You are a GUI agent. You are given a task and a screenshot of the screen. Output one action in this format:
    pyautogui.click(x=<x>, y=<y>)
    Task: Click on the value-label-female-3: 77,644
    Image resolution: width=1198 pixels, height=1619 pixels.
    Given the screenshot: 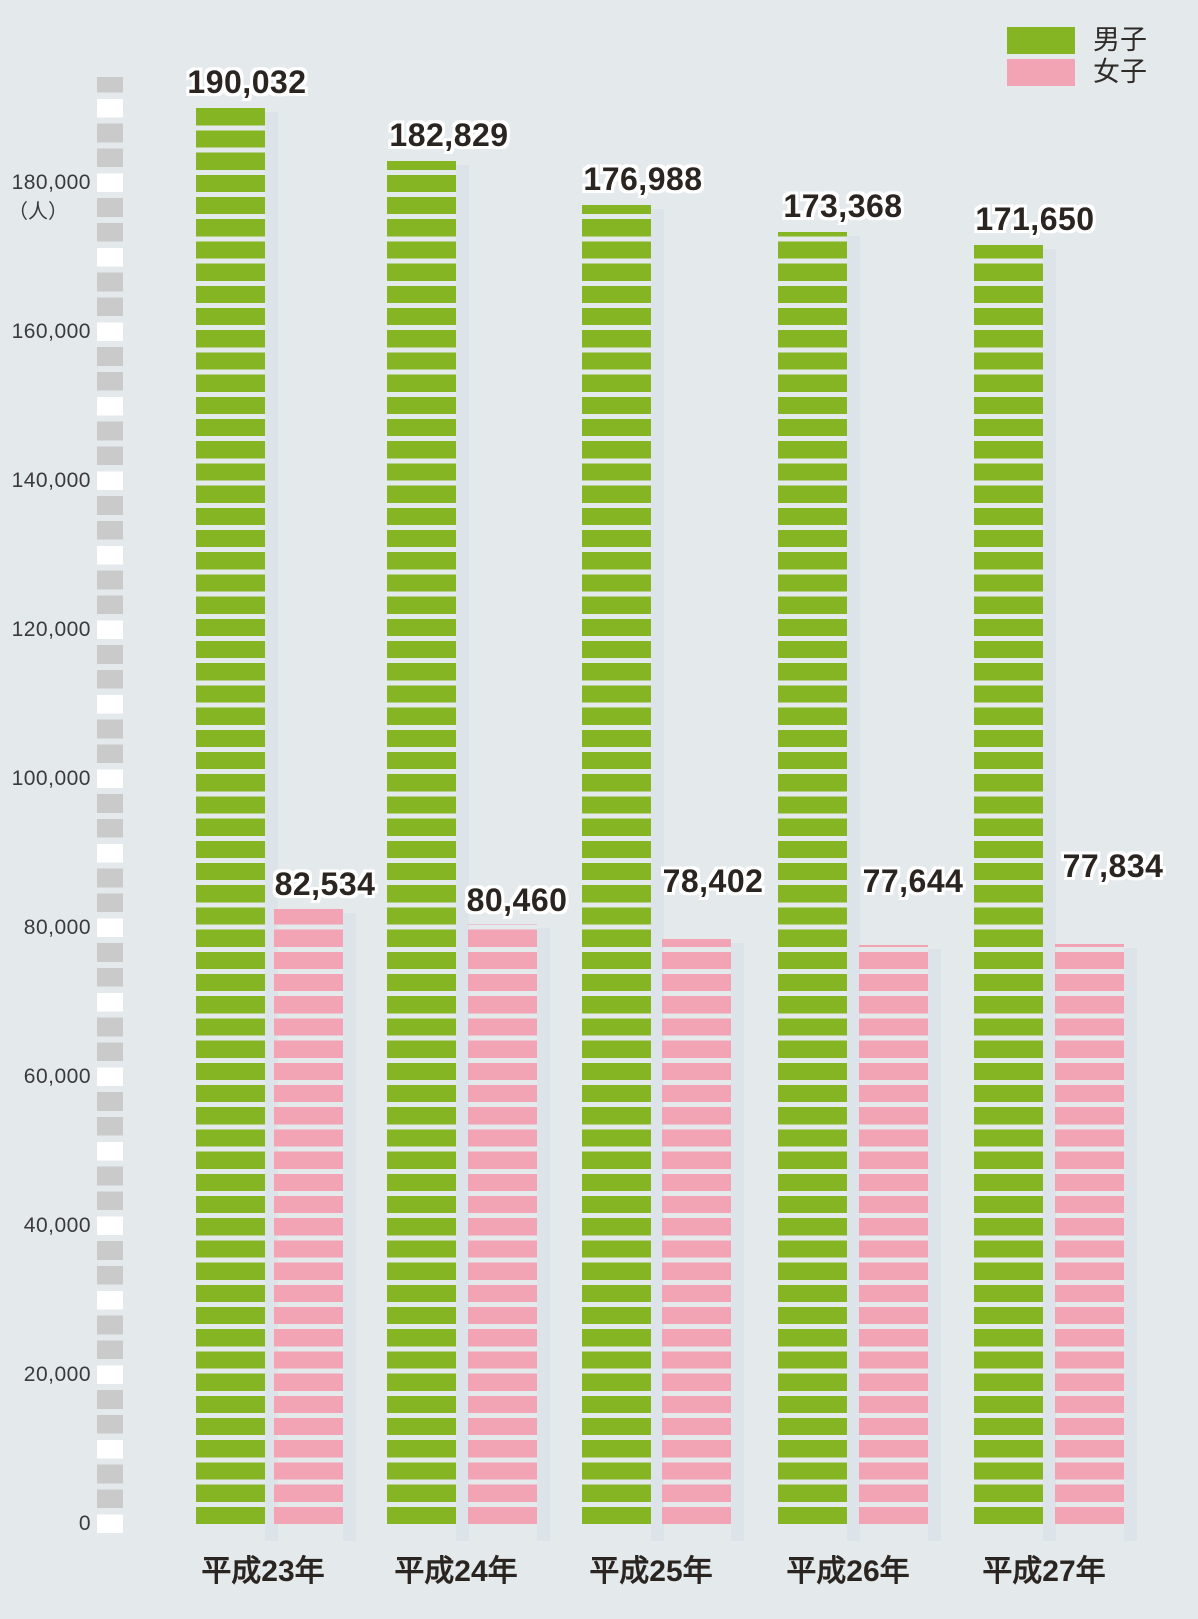 What is the action you would take?
    pyautogui.click(x=913, y=881)
    